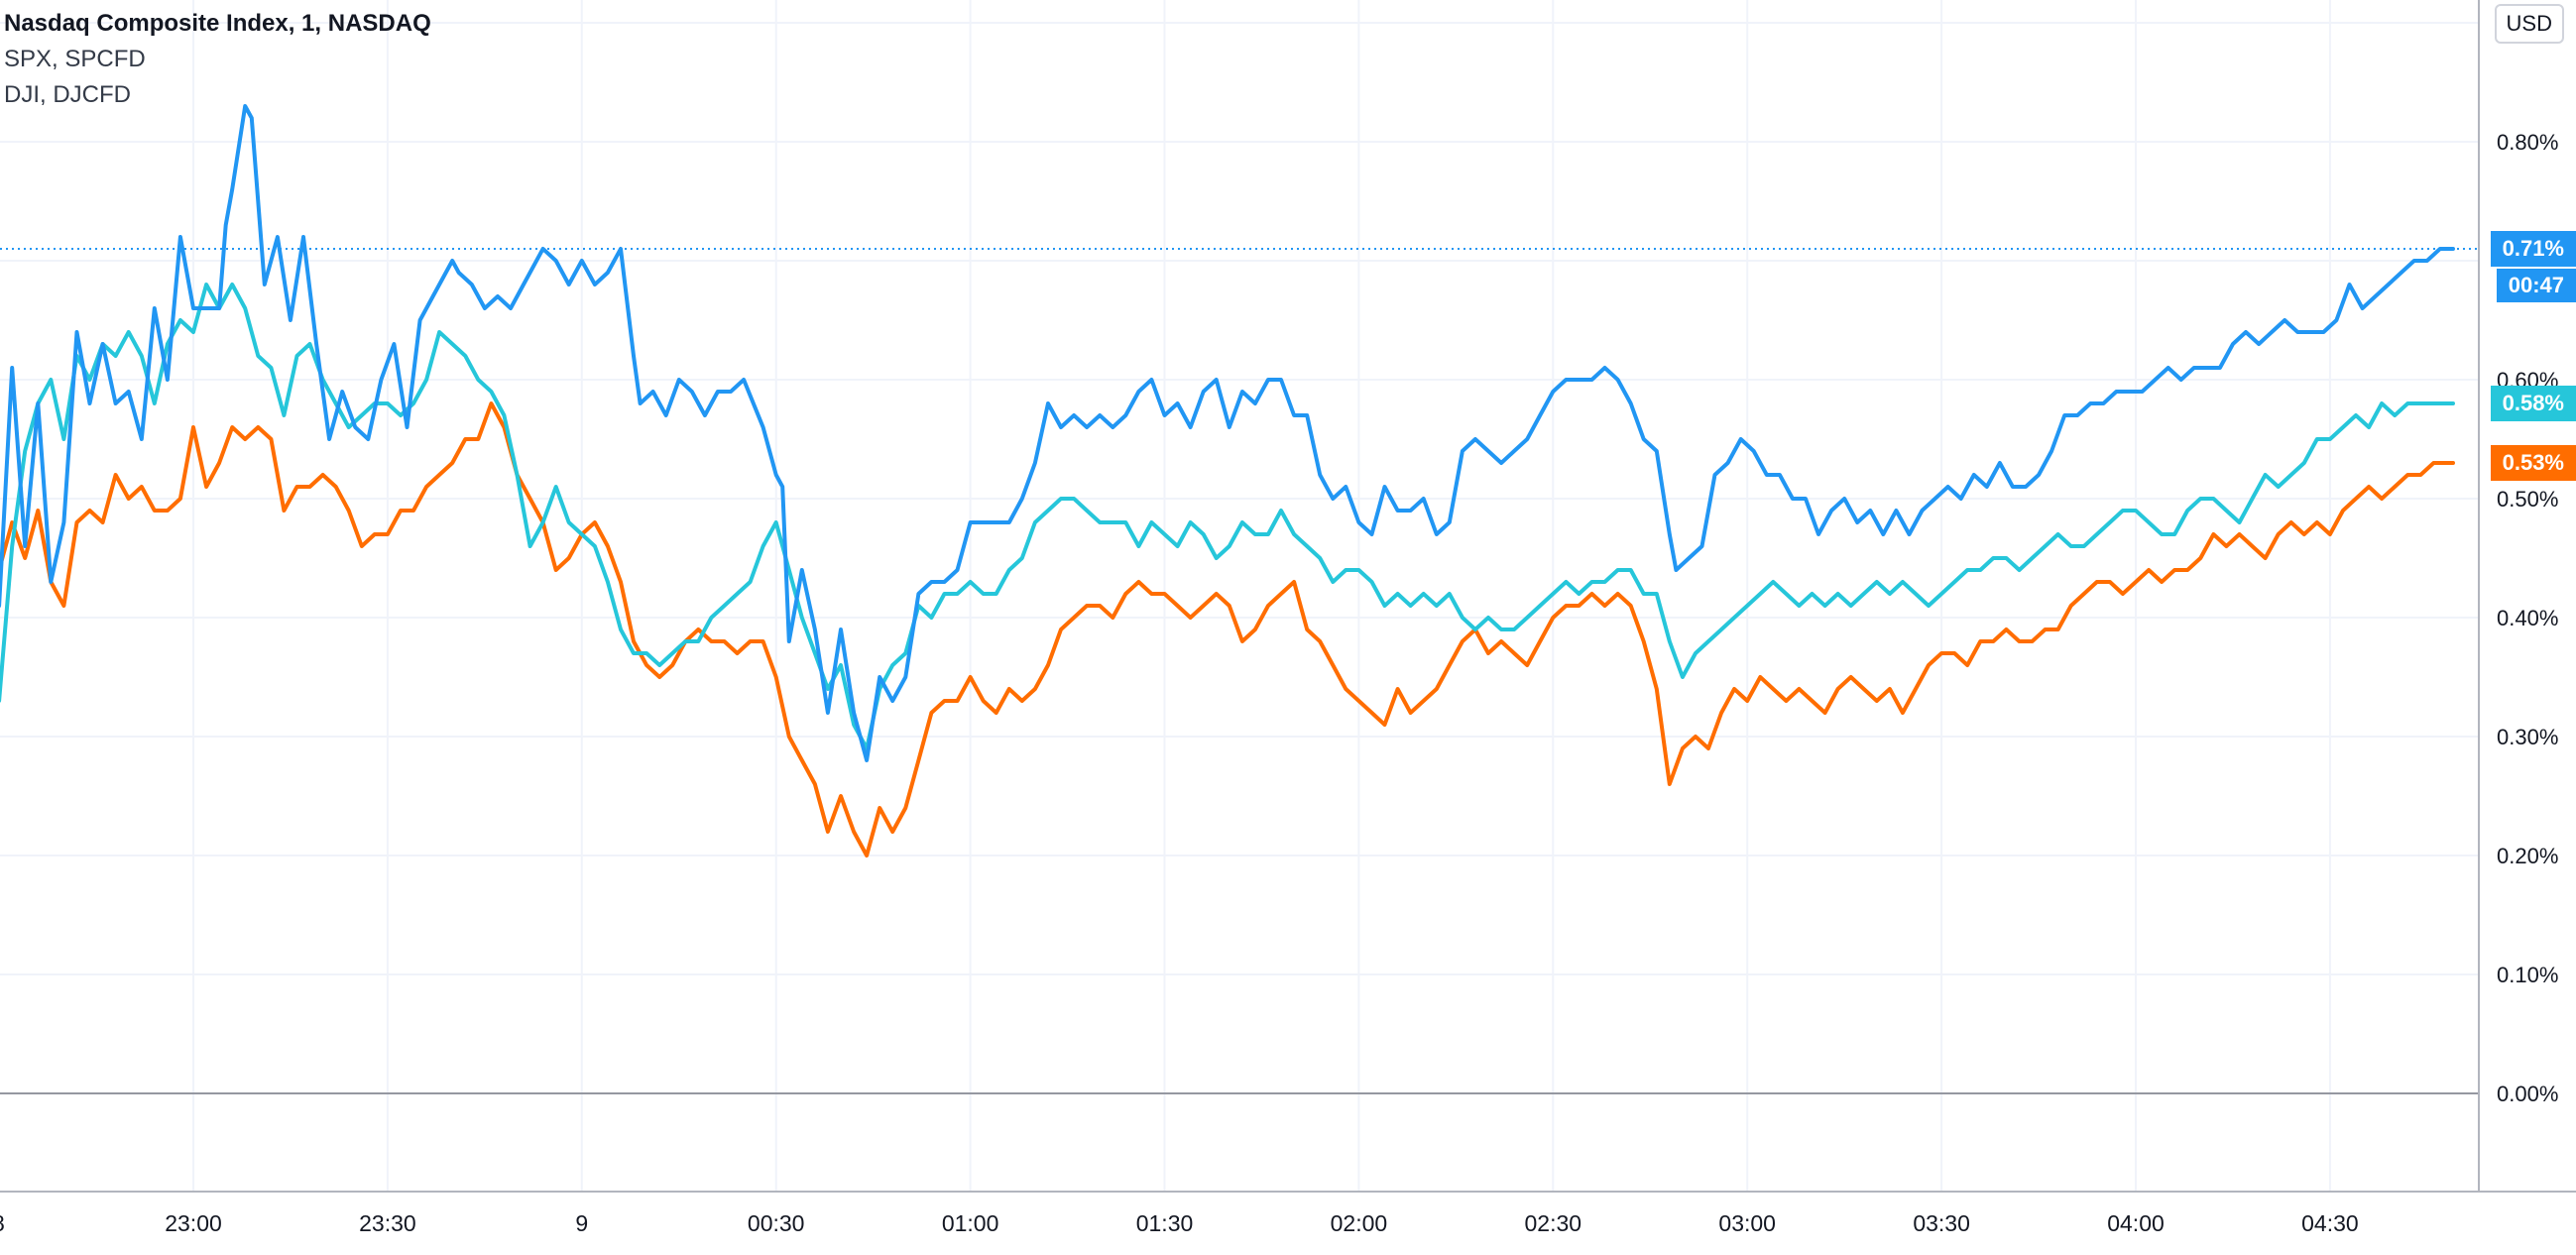 This screenshot has width=2576, height=1255. What do you see at coordinates (2527, 856) in the screenshot?
I see `y-tick-label: 0.20%` at bounding box center [2527, 856].